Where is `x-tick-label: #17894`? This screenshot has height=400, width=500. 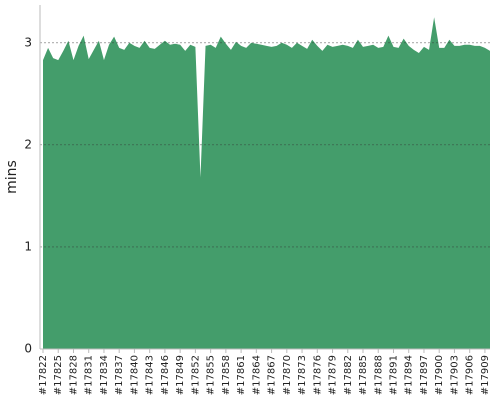 x-tick-label: #17894 is located at coordinates (409, 375).